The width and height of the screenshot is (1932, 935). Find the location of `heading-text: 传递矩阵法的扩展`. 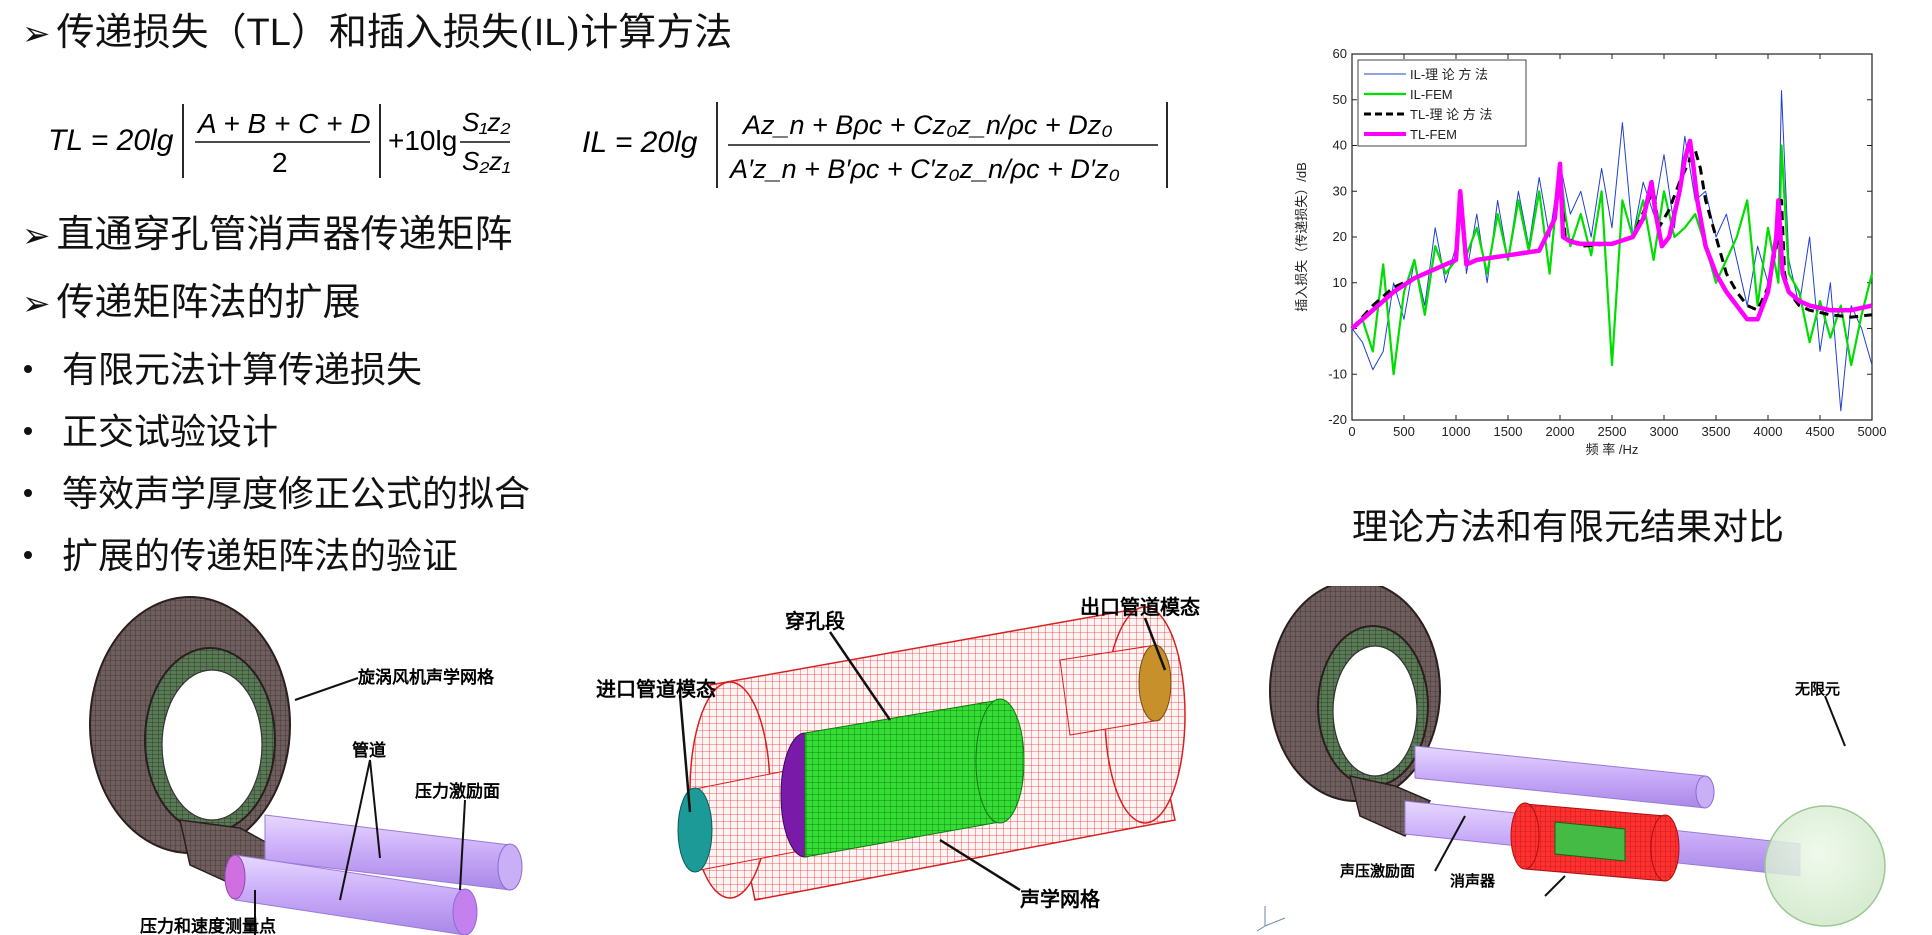

heading-text: 传递矩阵法的扩展 is located at coordinates (208, 302).